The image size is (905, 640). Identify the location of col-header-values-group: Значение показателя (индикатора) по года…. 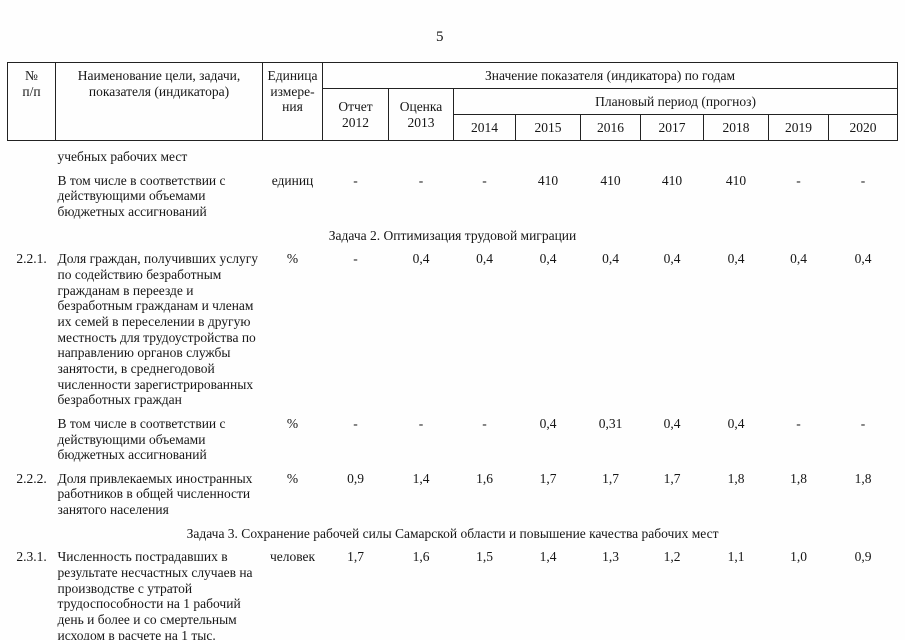
(610, 75).